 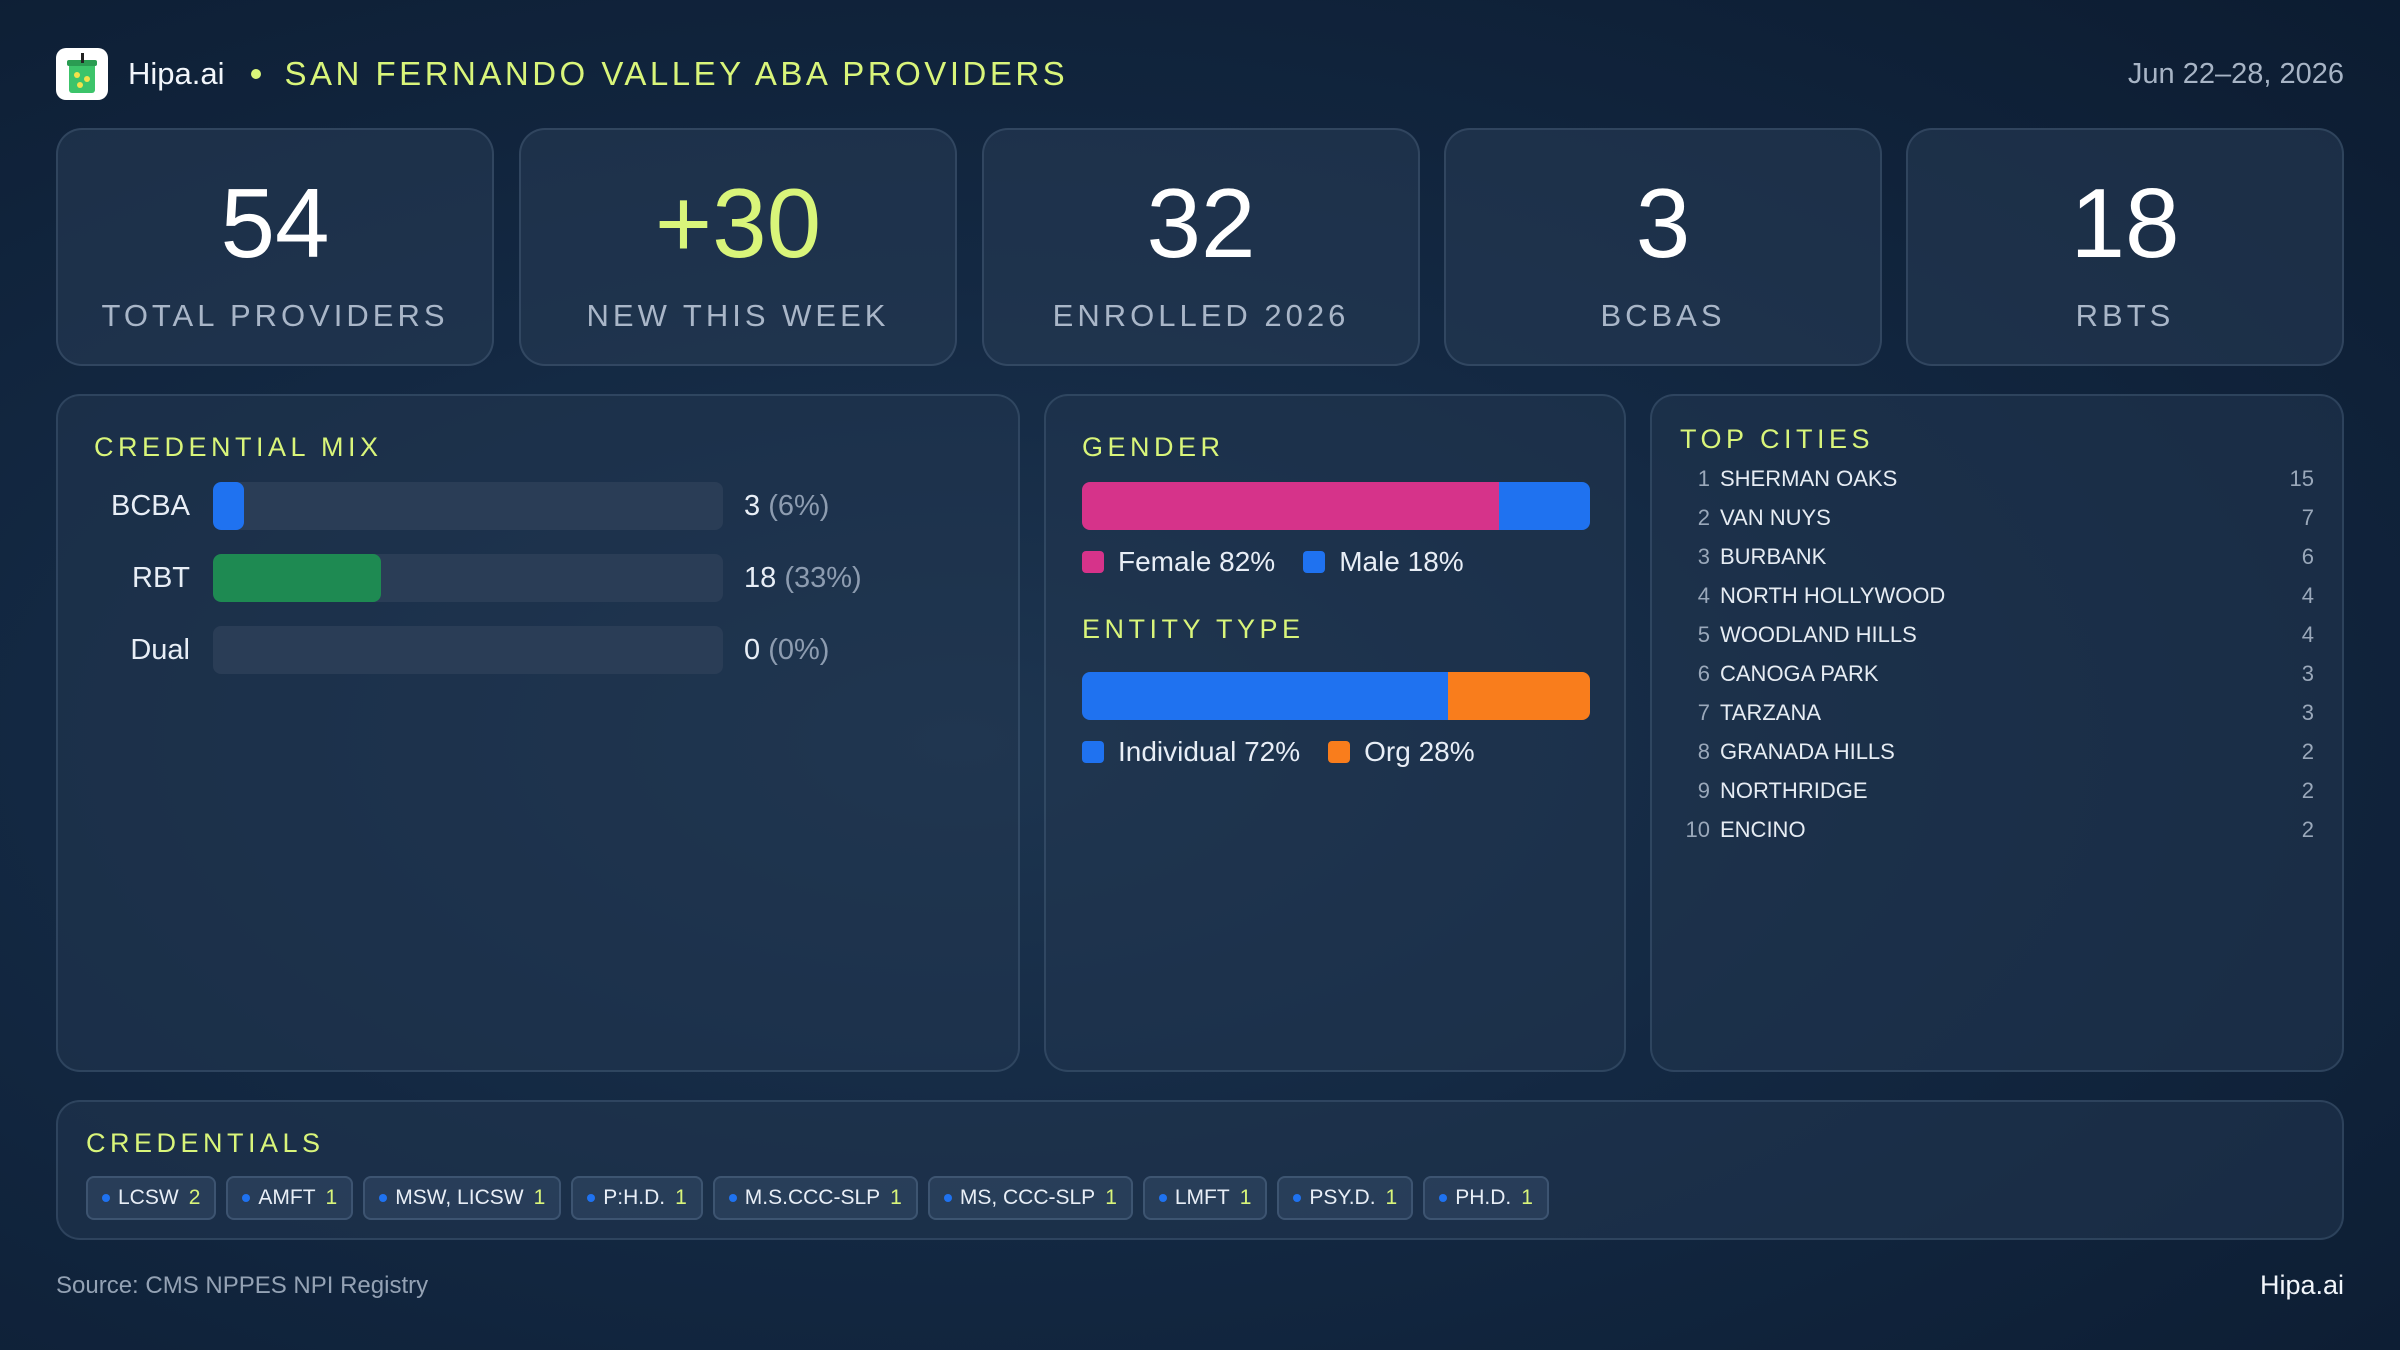 I want to click on city-name: NORTHRIDGE, so click(x=1794, y=790).